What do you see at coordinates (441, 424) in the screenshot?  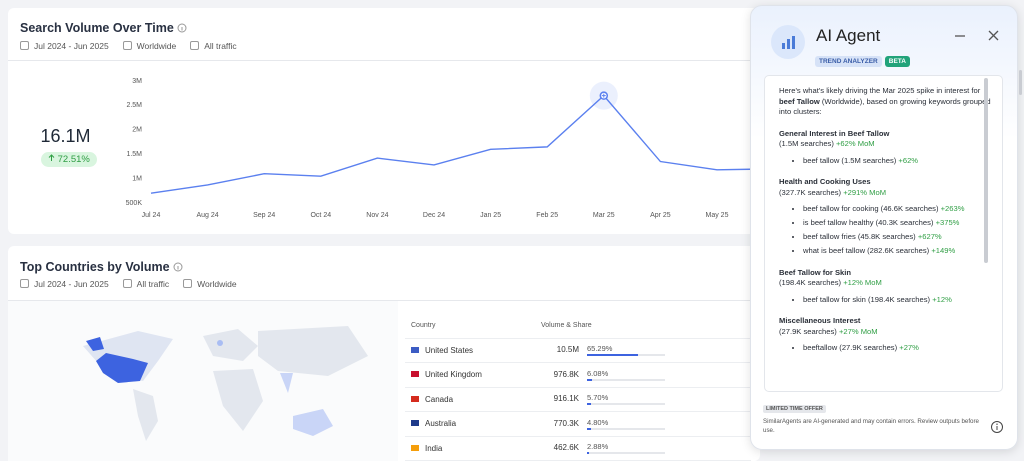 I see `country-name: Australia` at bounding box center [441, 424].